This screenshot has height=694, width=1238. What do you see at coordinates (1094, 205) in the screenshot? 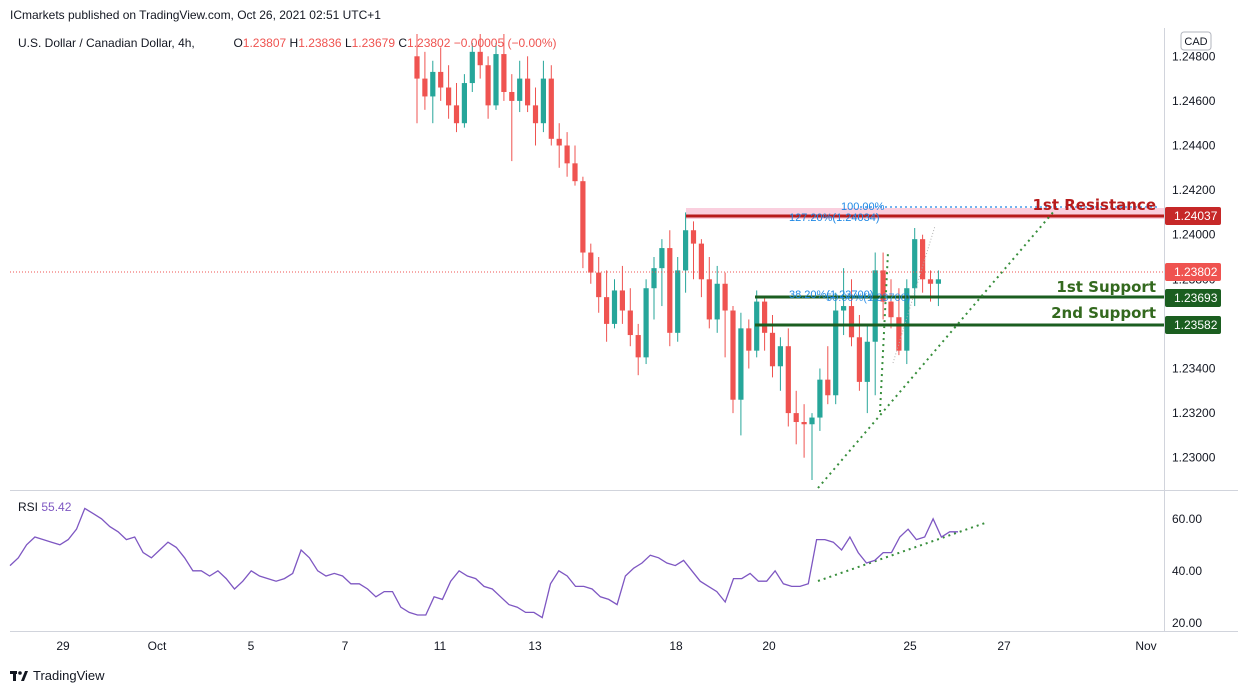
I see `resistance-annotation: 1st Resistance` at bounding box center [1094, 205].